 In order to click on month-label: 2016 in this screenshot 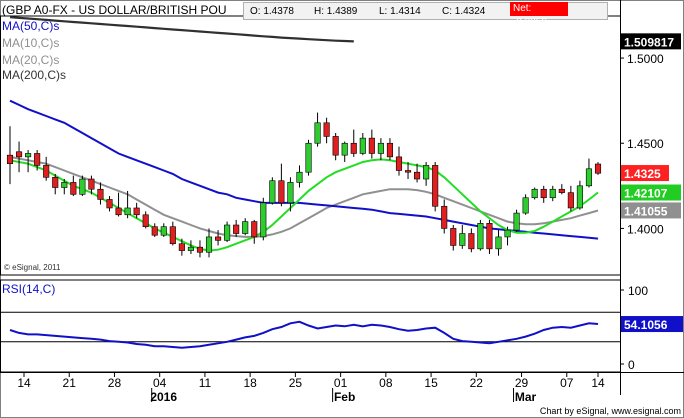, I will do `click(163, 397)`.